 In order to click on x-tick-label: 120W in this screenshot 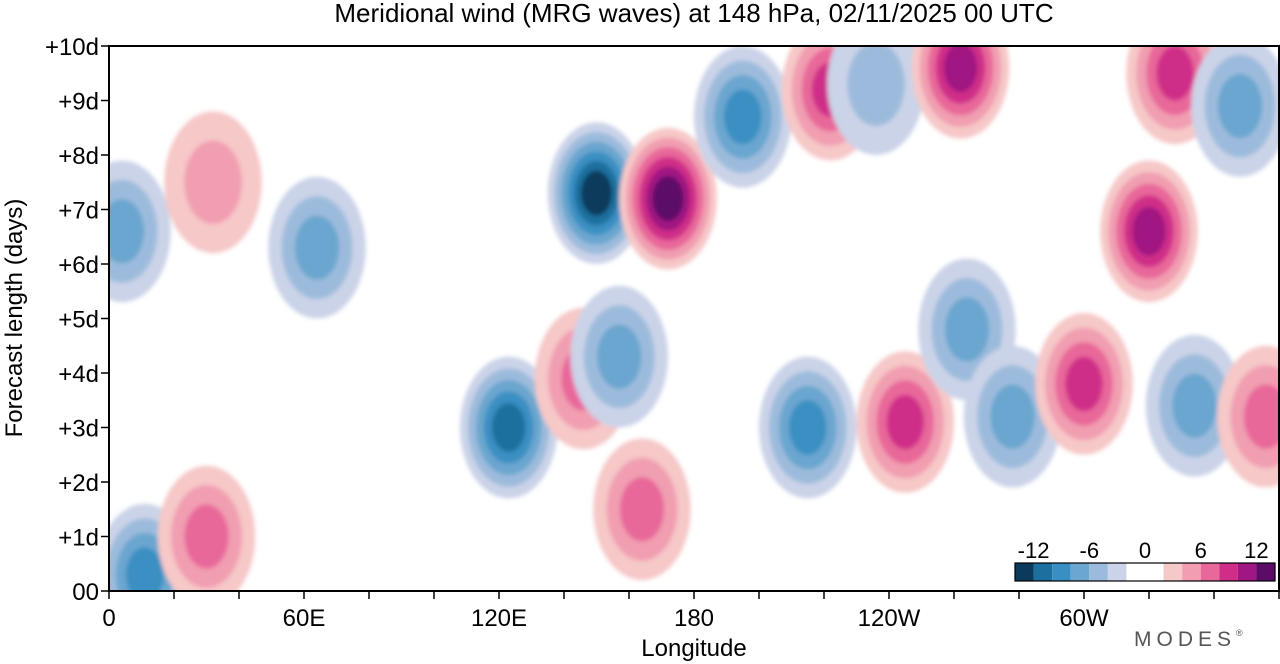, I will do `click(889, 618)`.